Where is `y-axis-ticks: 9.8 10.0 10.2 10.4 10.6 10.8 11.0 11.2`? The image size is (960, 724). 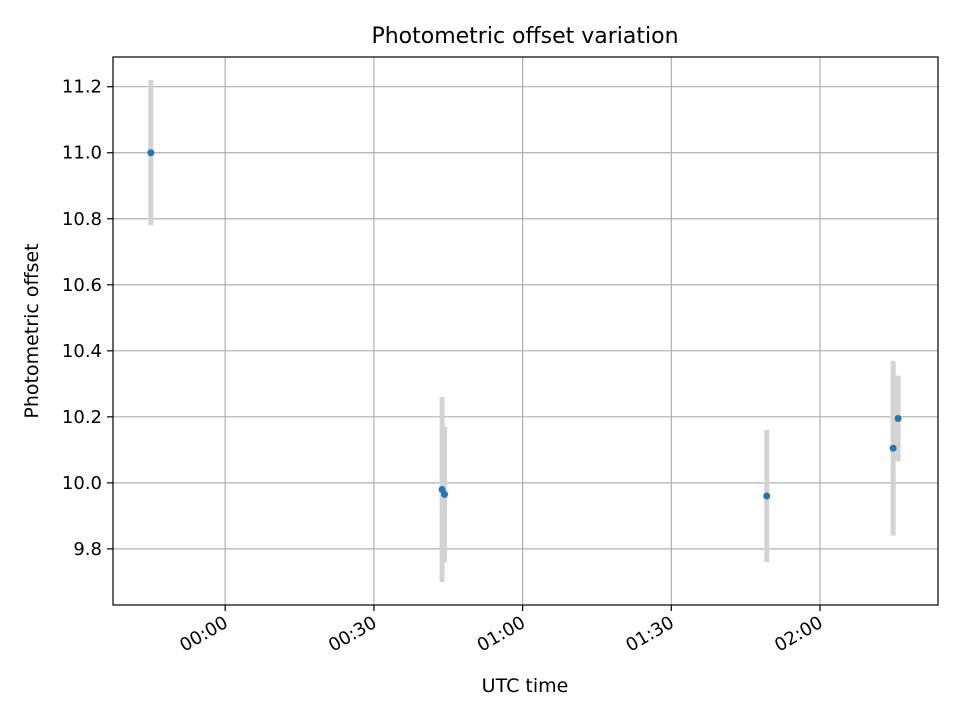
y-axis-ticks: 9.8 10.0 10.2 10.4 10.6 10.8 11.0 11.2 is located at coordinates (87, 318).